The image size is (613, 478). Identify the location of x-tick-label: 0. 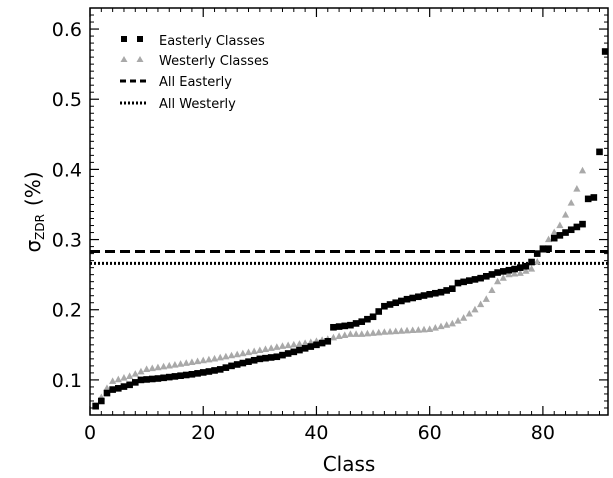
(90, 433).